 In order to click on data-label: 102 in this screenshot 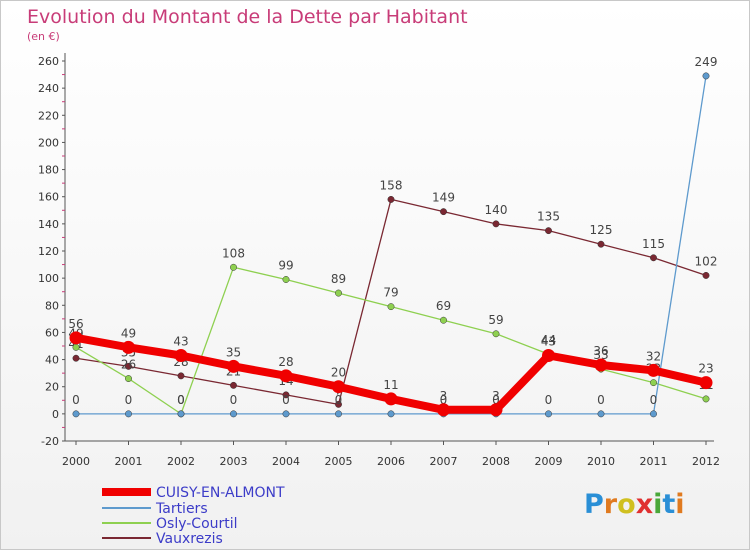, I will do `click(706, 261)`.